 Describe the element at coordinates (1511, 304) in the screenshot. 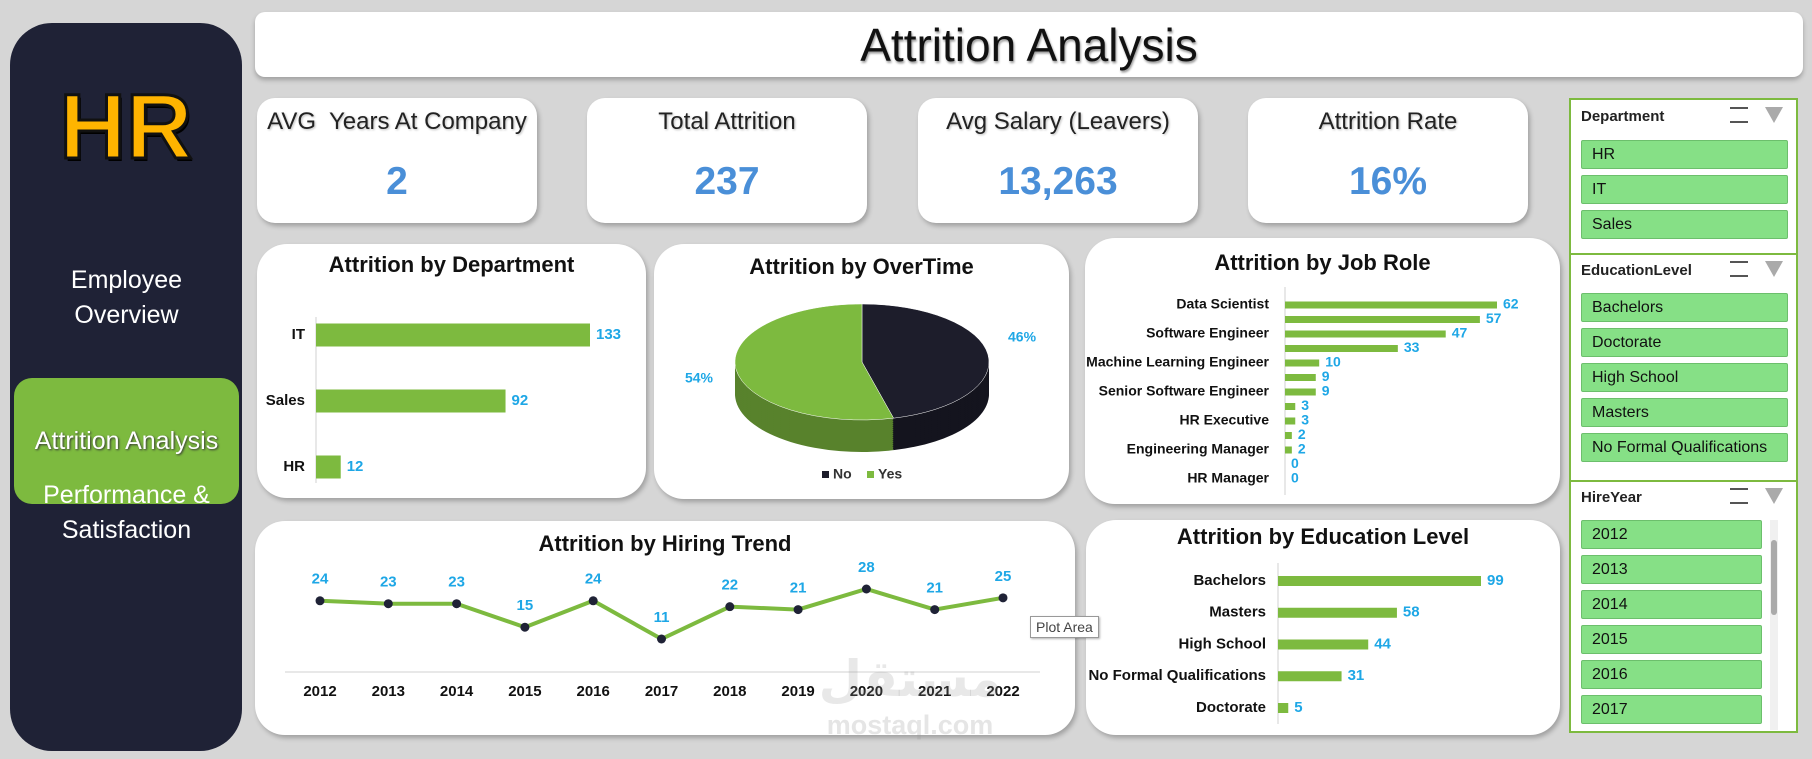

I see `data-label: 62` at that location.